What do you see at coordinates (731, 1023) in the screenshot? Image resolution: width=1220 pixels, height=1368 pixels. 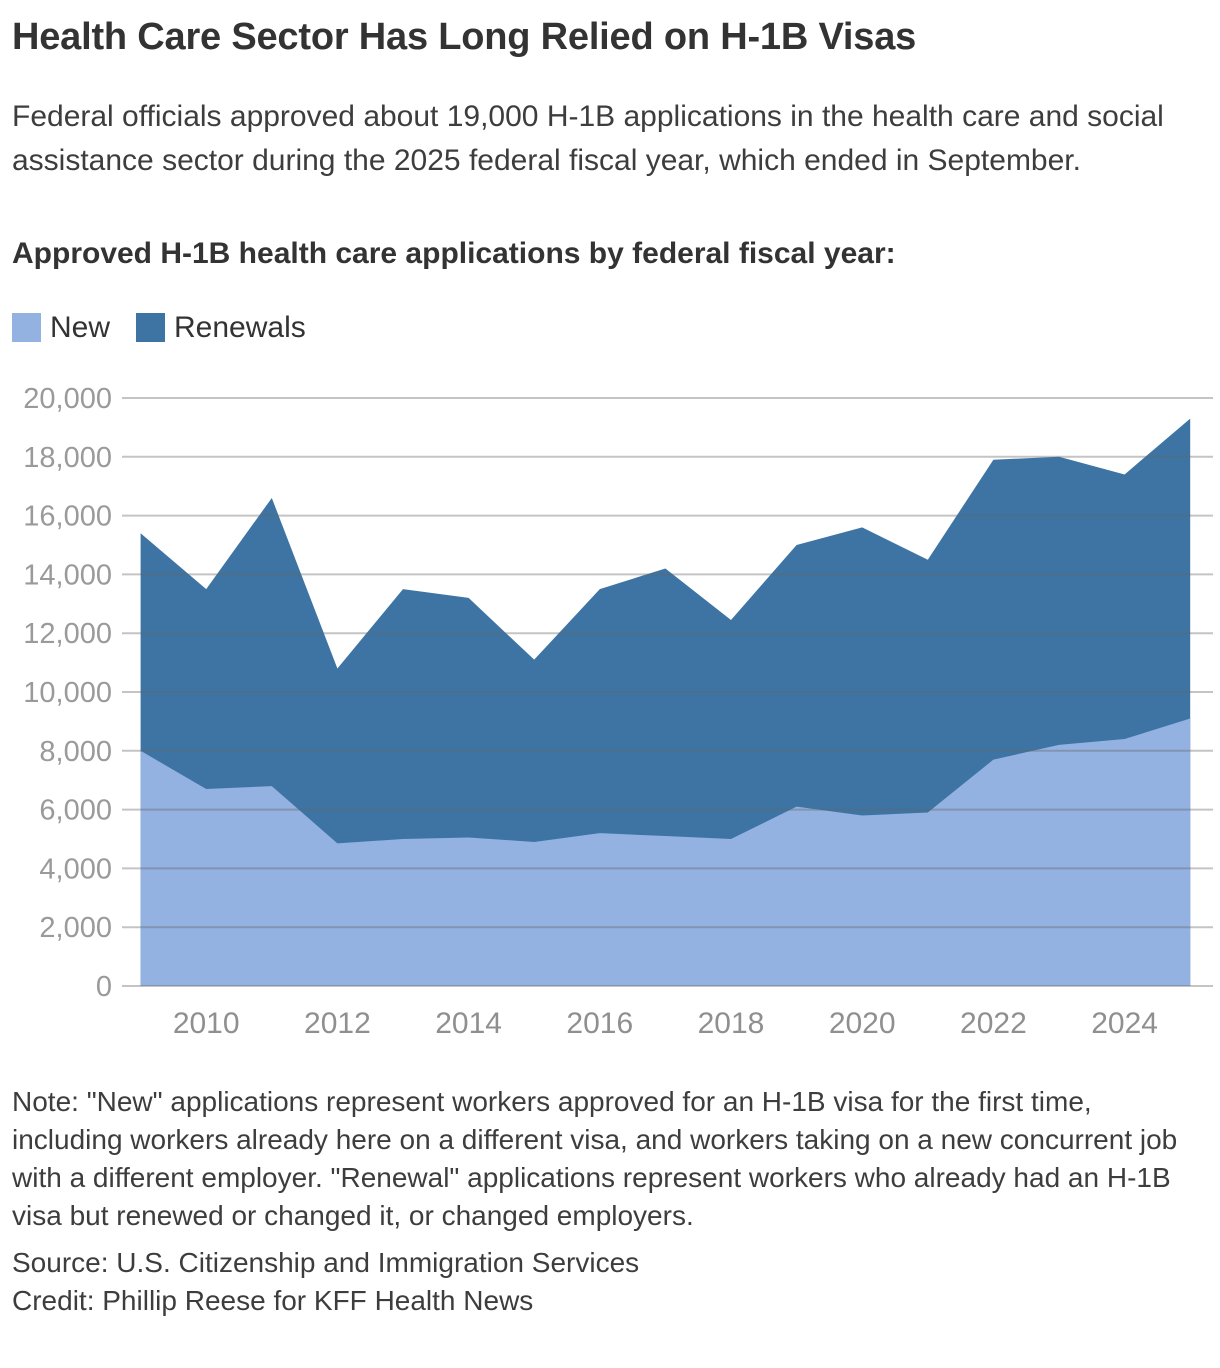 I see `x-tick-label-2018: 2018` at bounding box center [731, 1023].